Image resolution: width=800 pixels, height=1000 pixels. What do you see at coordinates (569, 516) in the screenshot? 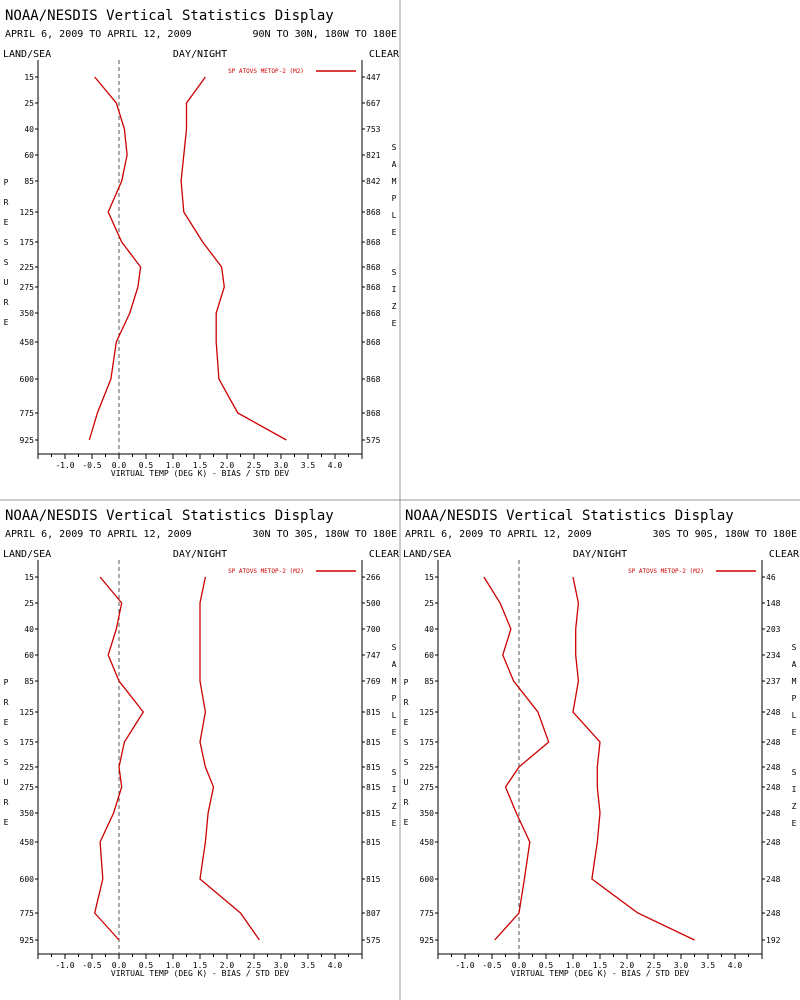
I see `panel-title: NOAA/NESDIS Vertical Statistics Display` at bounding box center [569, 516].